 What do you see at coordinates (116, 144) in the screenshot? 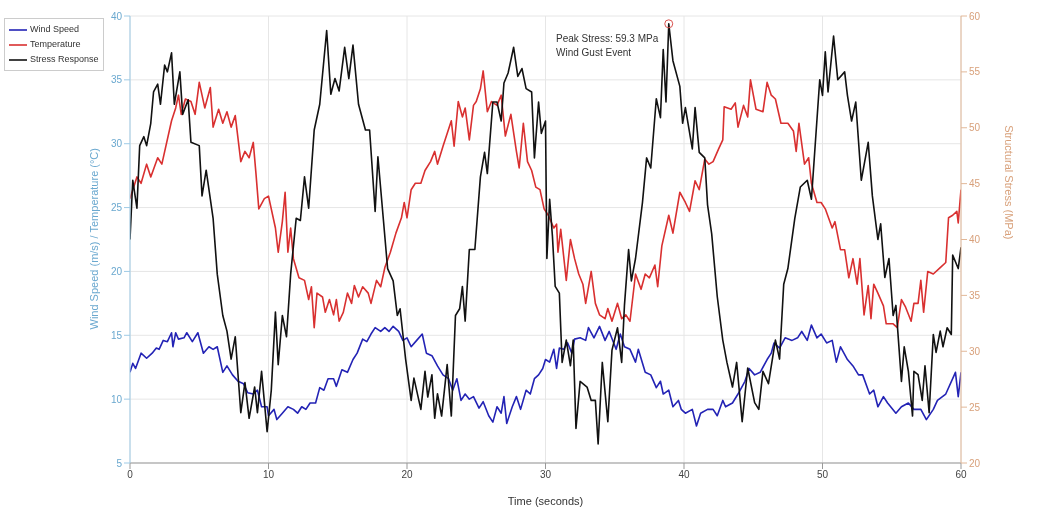
I see `y-tick-label: 30` at bounding box center [116, 144].